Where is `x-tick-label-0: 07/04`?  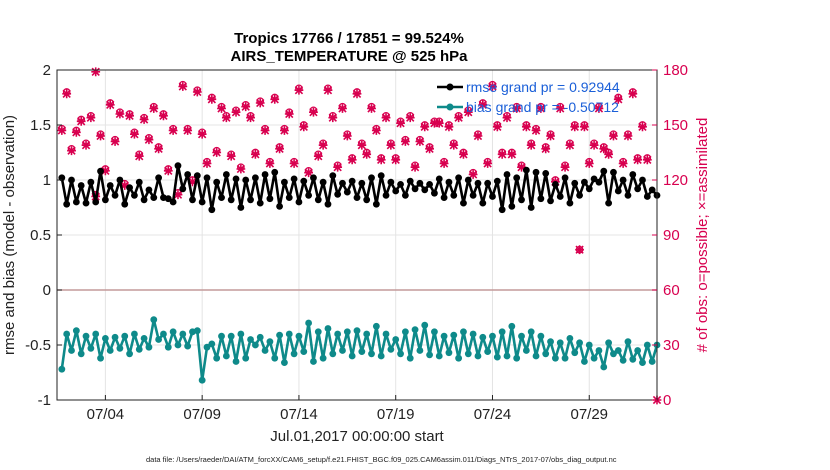
x-tick-label-0: 07/04 is located at coordinates (106, 414).